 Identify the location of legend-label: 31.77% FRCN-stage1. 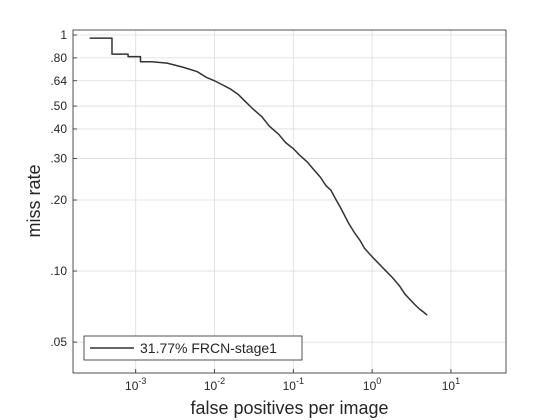
(208, 348).